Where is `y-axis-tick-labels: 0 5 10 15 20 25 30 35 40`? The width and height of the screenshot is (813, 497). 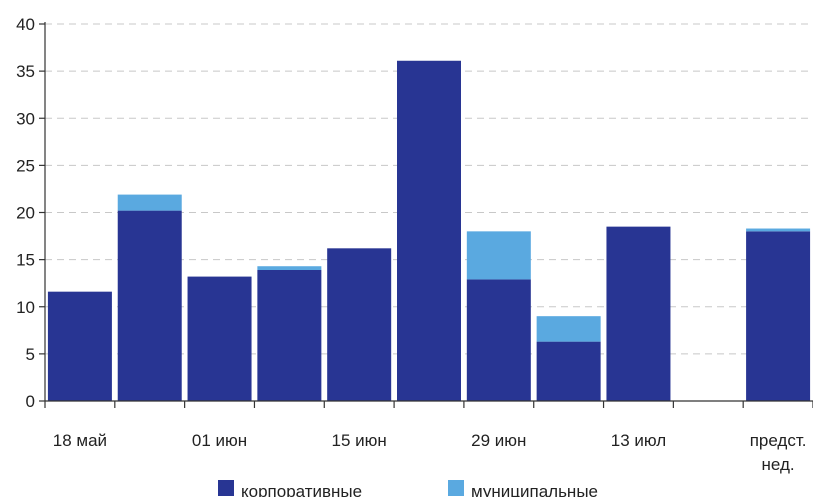 y-axis-tick-labels: 0 5 10 15 20 25 30 35 40 is located at coordinates (25, 213).